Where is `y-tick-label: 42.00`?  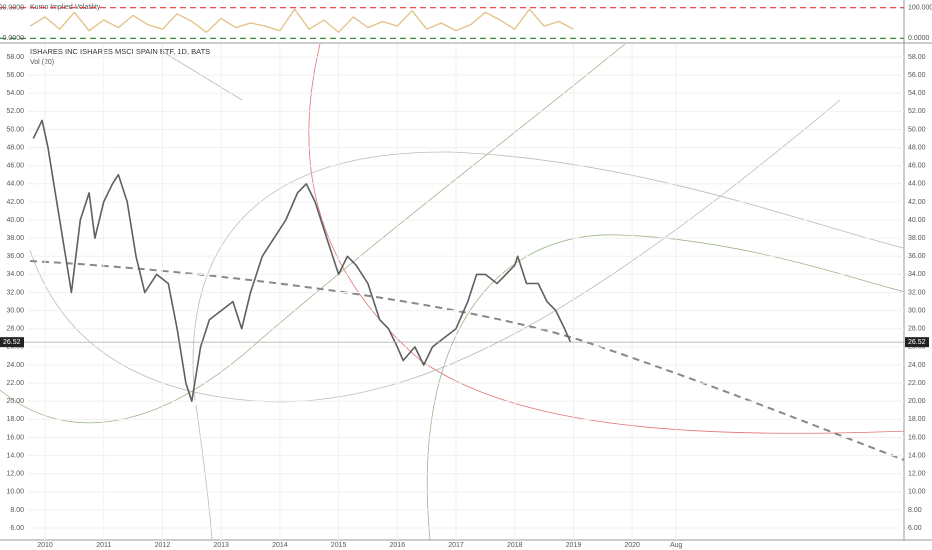 y-tick-label: 42.00 is located at coordinates (917, 202).